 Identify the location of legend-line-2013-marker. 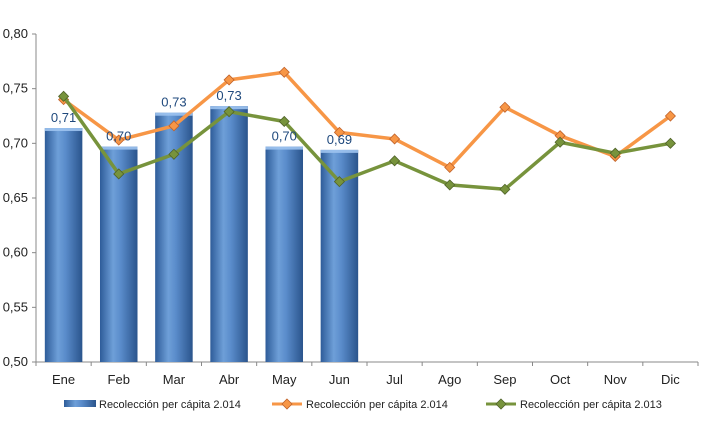
(501, 404).